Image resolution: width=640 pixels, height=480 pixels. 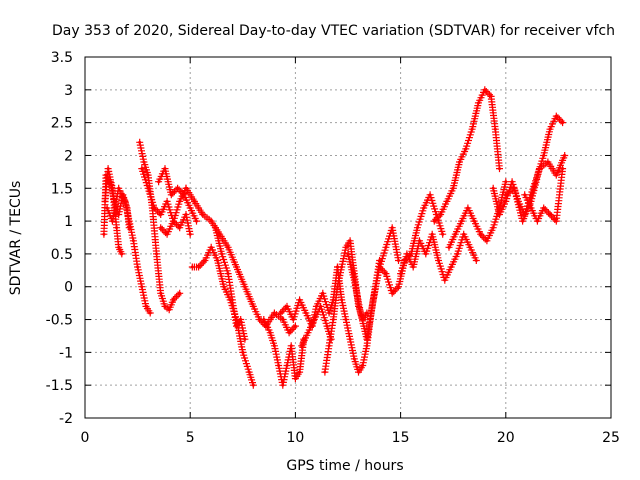 I want to click on y-tick-label: -0.5, so click(x=59, y=321).